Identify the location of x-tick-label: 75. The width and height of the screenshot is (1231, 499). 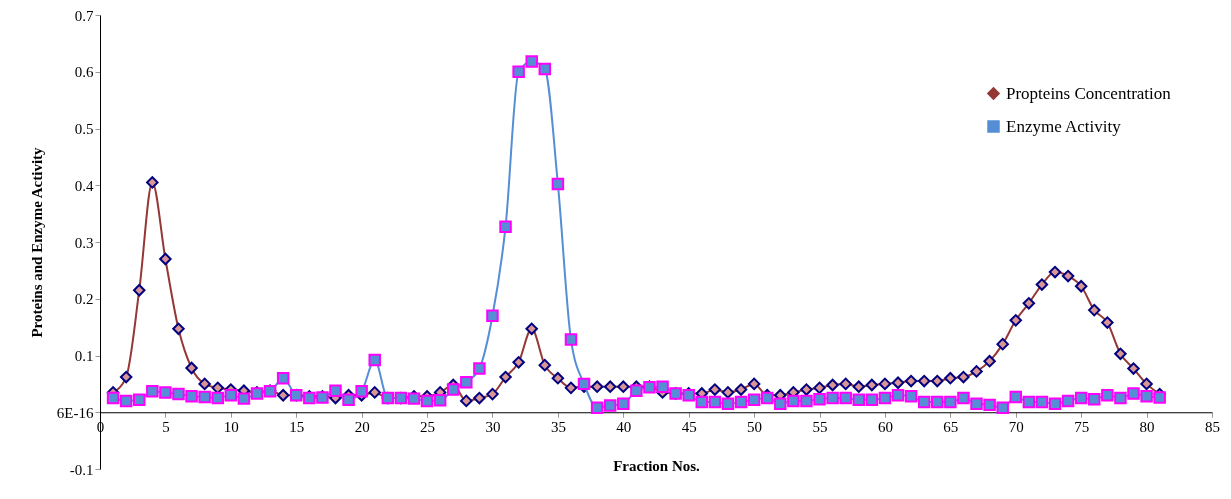
(1082, 426).